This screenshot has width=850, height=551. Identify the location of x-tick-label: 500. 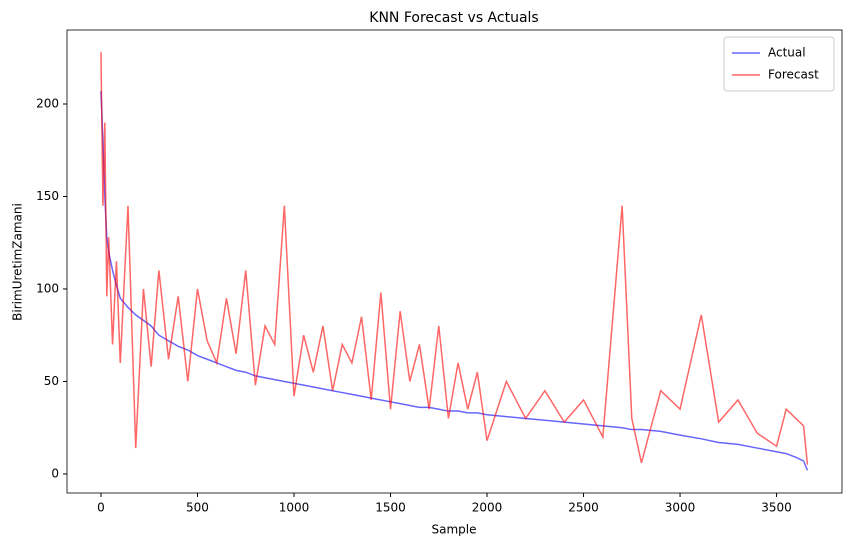
(197, 508).